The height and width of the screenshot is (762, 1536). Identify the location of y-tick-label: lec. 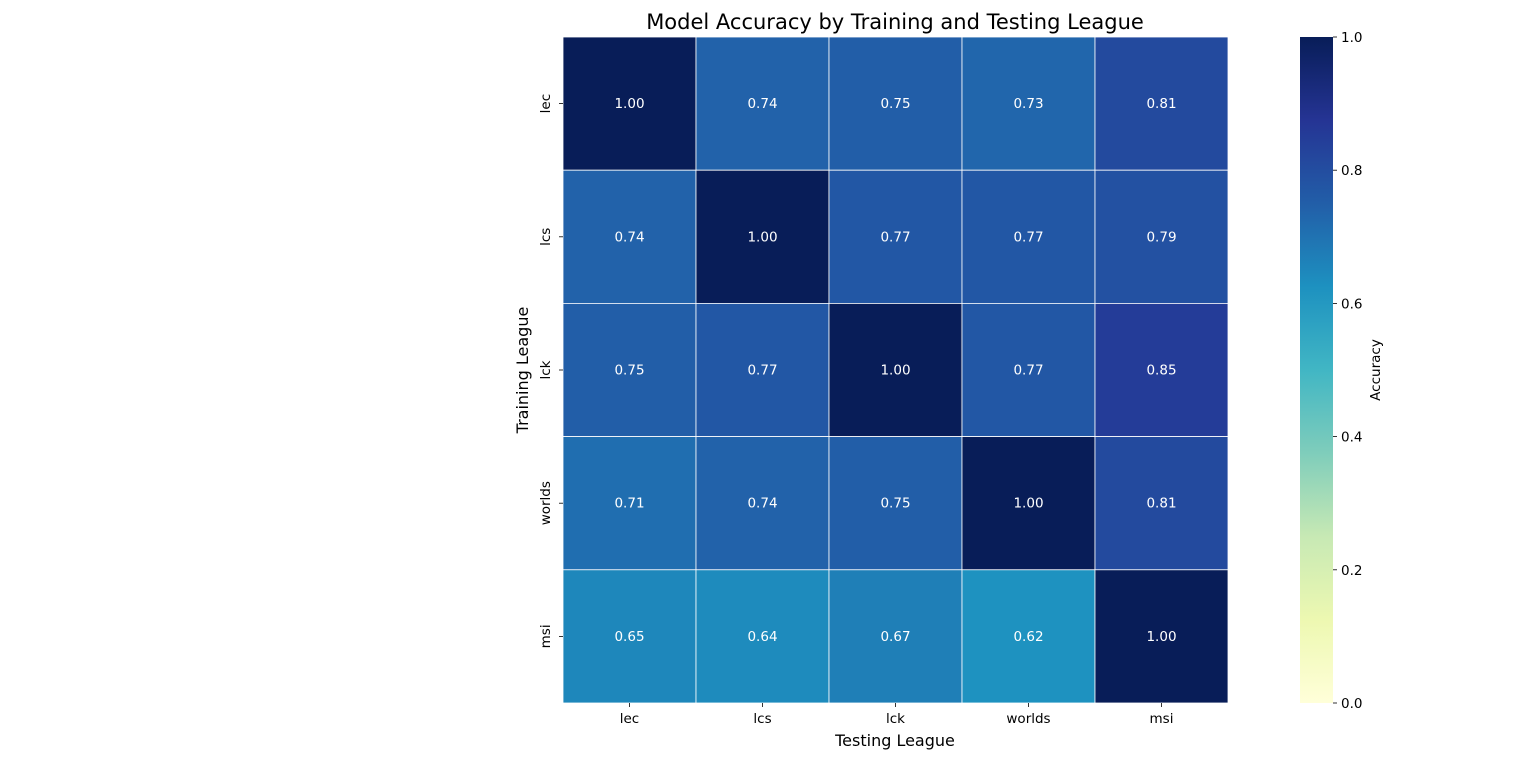
(546, 103).